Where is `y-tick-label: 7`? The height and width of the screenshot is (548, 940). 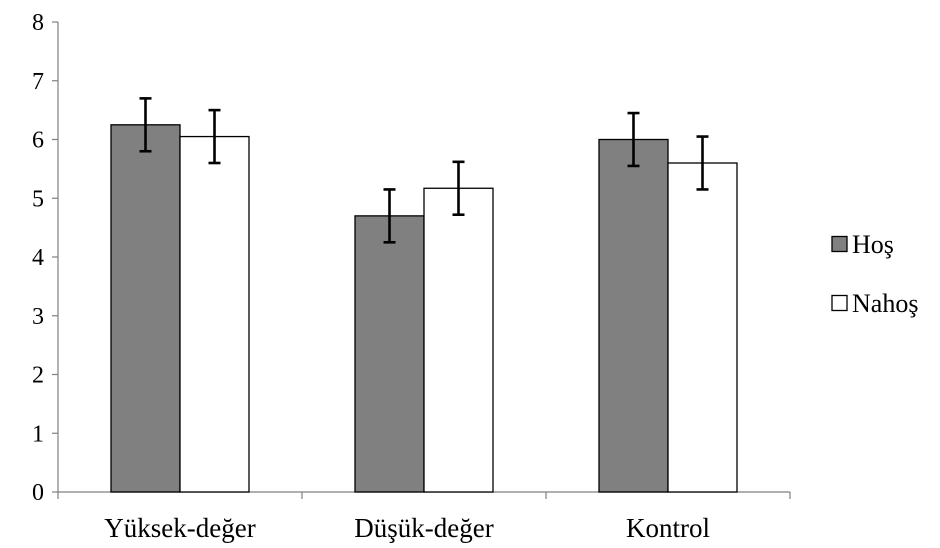
y-tick-label: 7 is located at coordinates (38, 82).